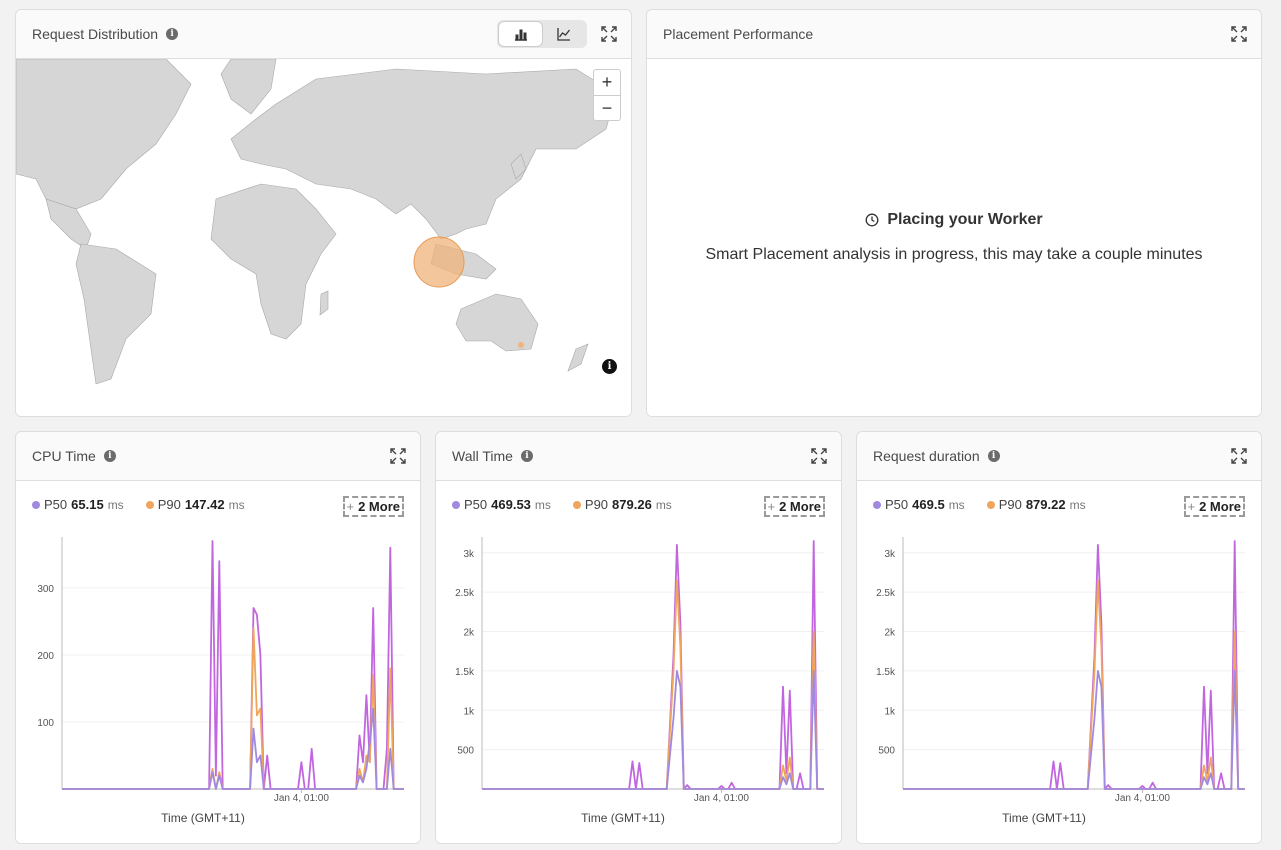 The image size is (1281, 850). What do you see at coordinates (609, 366) in the screenshot?
I see `map-info-icon: i` at bounding box center [609, 366].